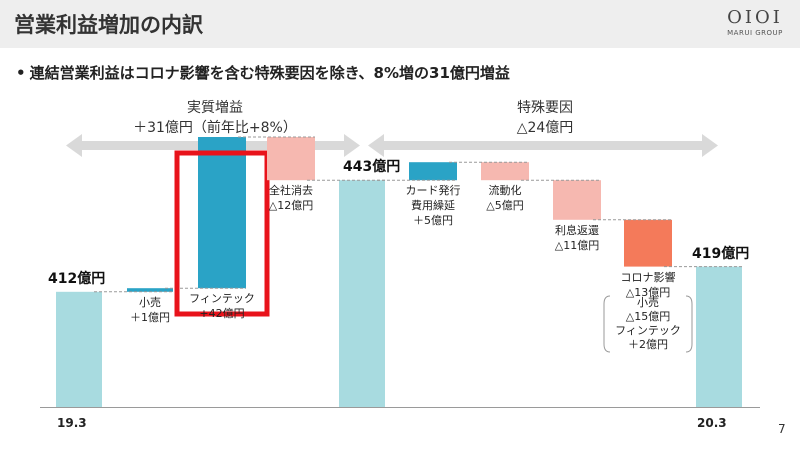 The height and width of the screenshot is (452, 800). I want to click on delta-label-corporate-line-0: 全社消去, so click(291, 191).